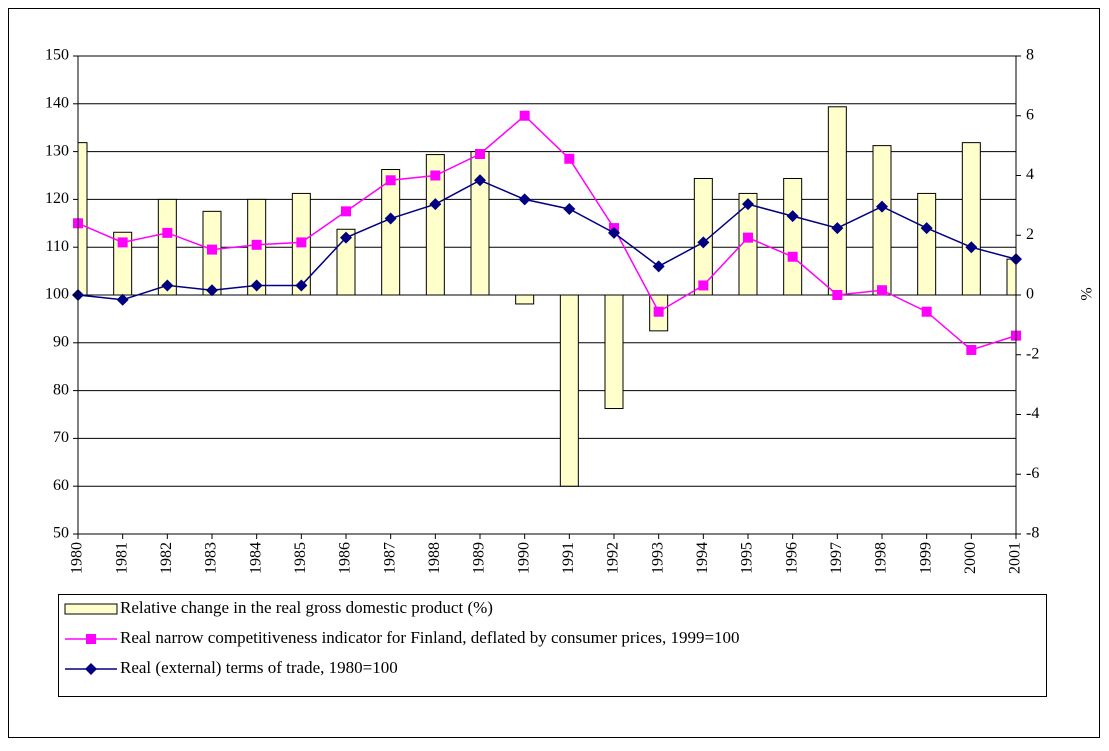  Describe the element at coordinates (881, 558) in the screenshot. I see `x-tick-label: 1998` at that location.